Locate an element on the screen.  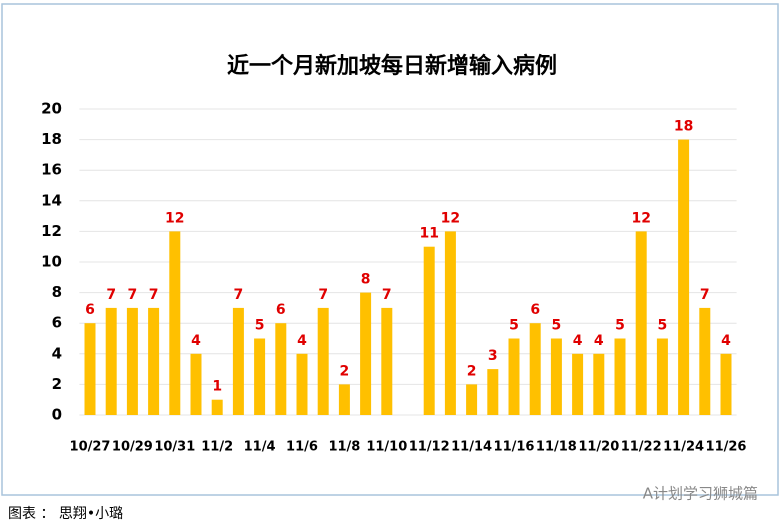
y-tick-label: 20 is located at coordinates (51, 109).